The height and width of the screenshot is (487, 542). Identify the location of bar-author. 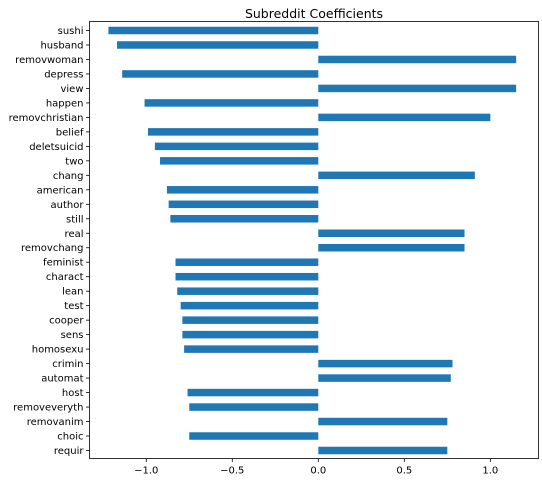
(243, 204).